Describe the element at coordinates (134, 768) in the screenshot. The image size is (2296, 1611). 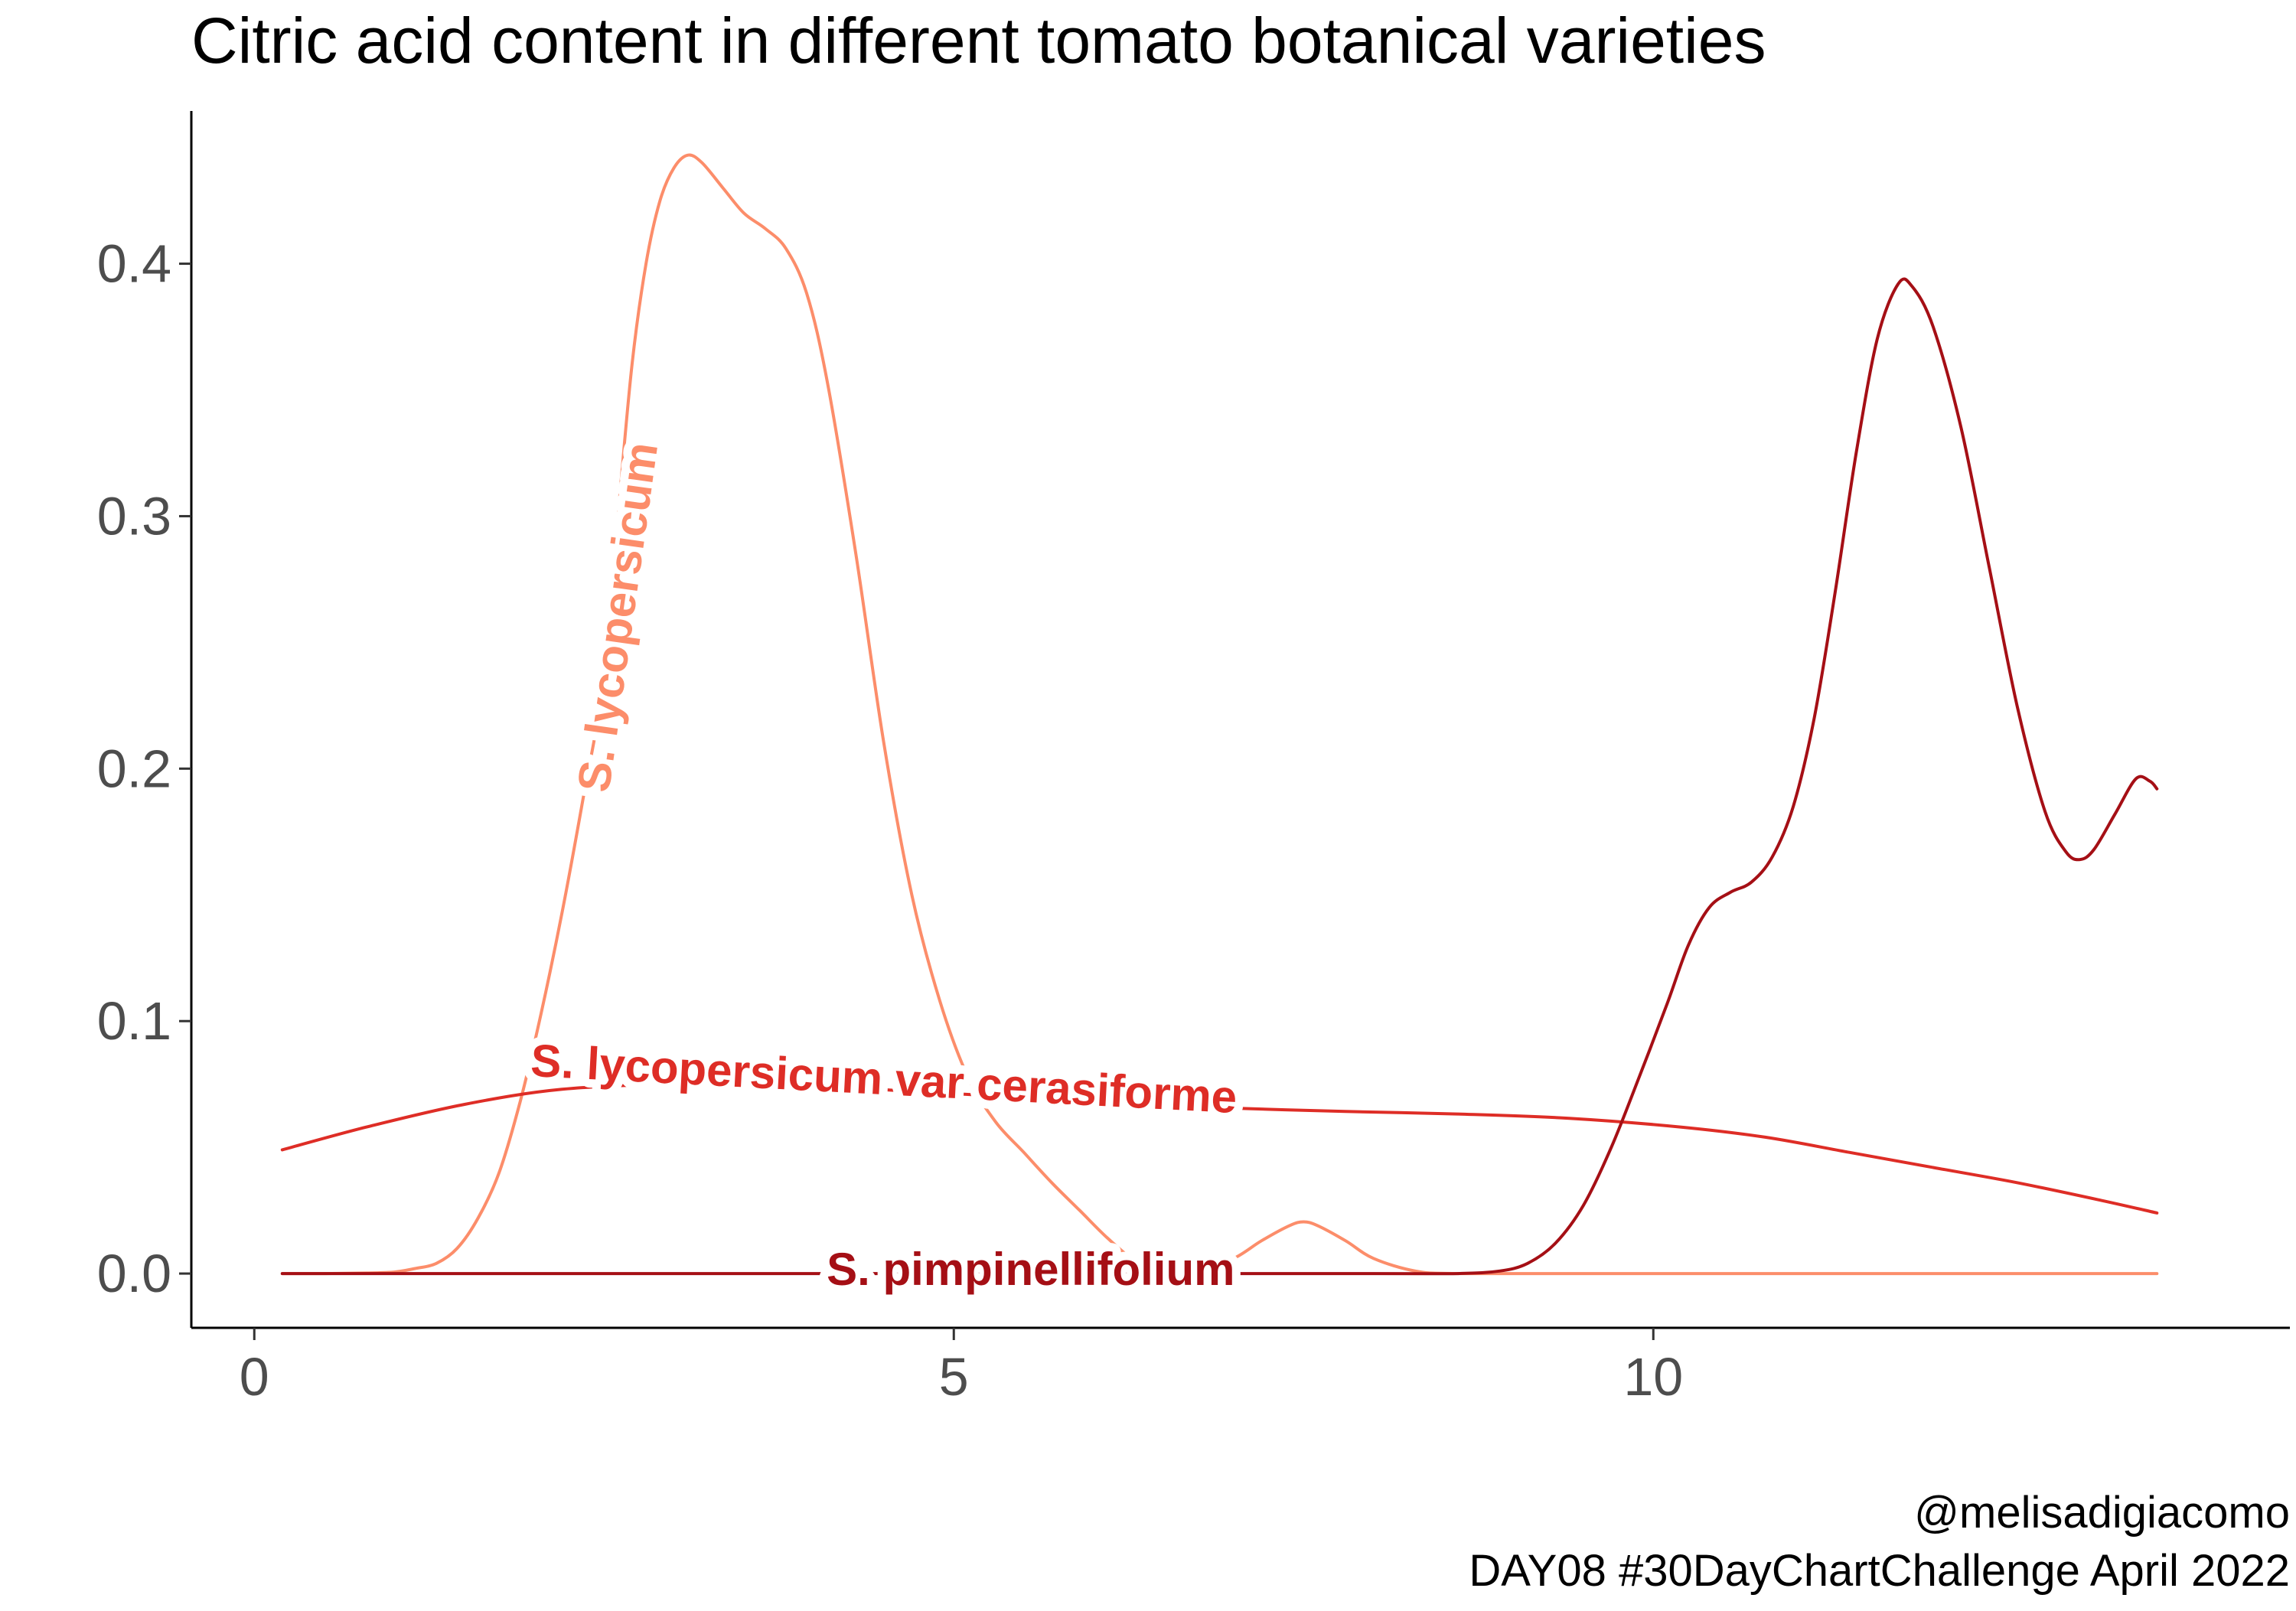
I see `y-tick-label: 0.2` at that location.